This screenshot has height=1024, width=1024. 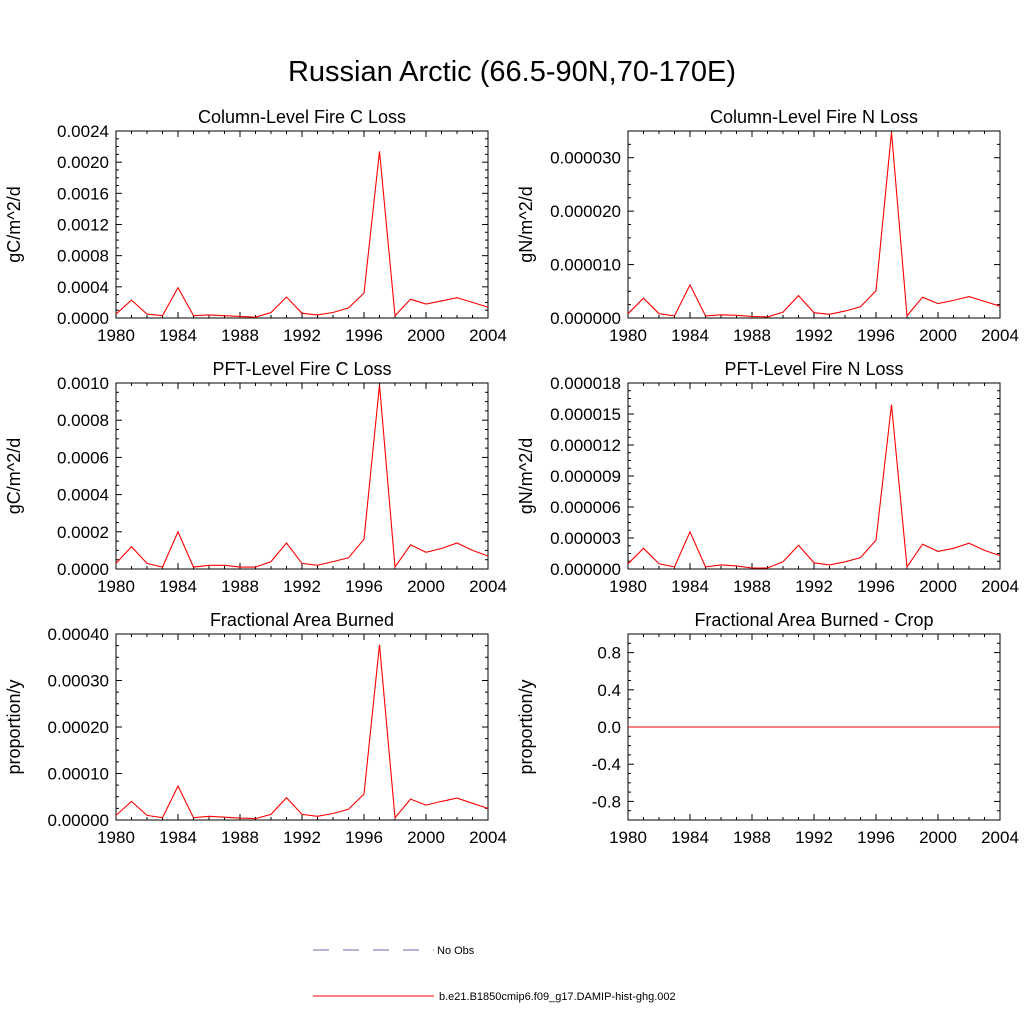 What do you see at coordinates (585, 507) in the screenshot?
I see `y-tick-label: 0.000006` at bounding box center [585, 507].